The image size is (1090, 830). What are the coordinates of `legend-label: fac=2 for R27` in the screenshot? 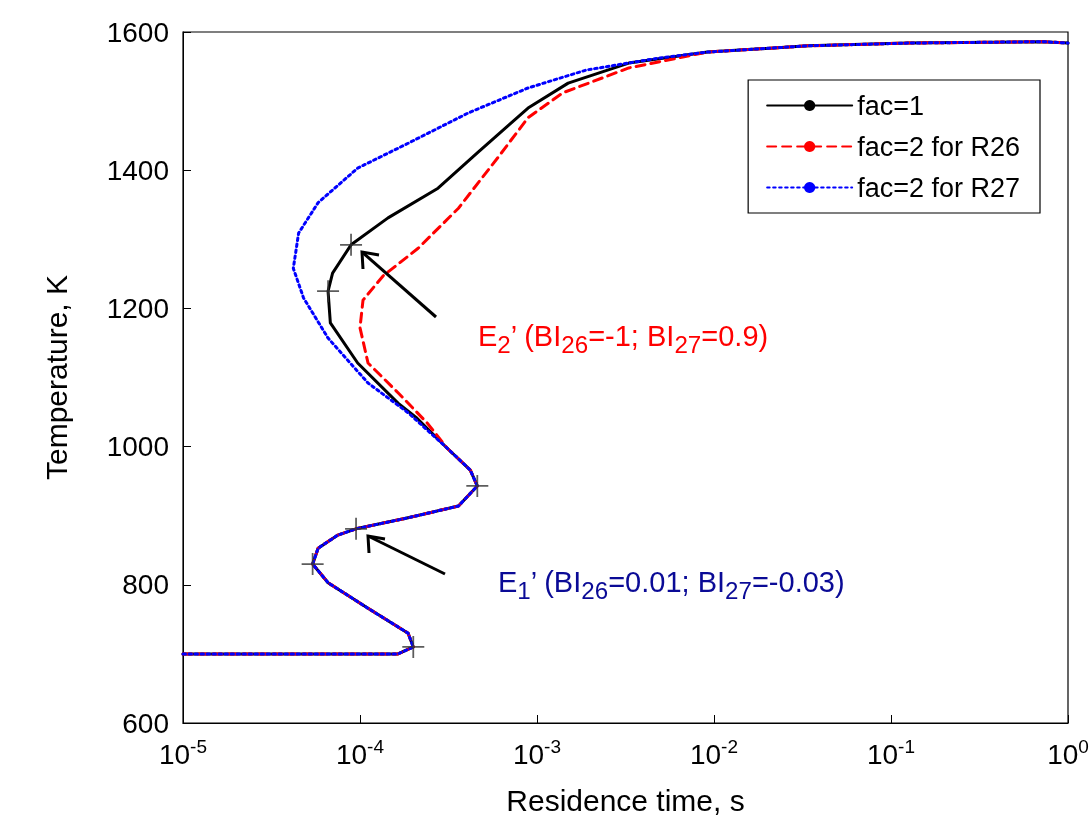 It's located at (938, 187).